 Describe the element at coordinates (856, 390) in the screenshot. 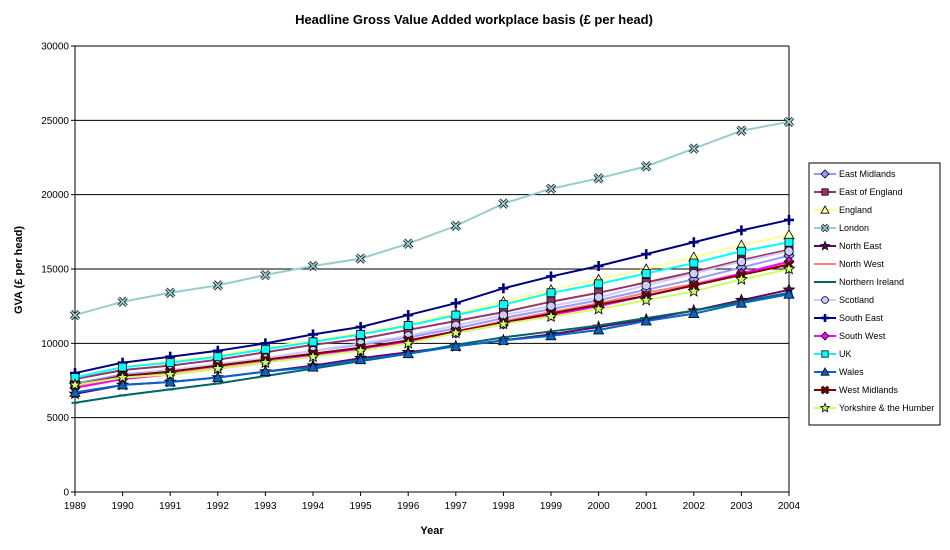

I see `legend-item: West Midlands` at that location.